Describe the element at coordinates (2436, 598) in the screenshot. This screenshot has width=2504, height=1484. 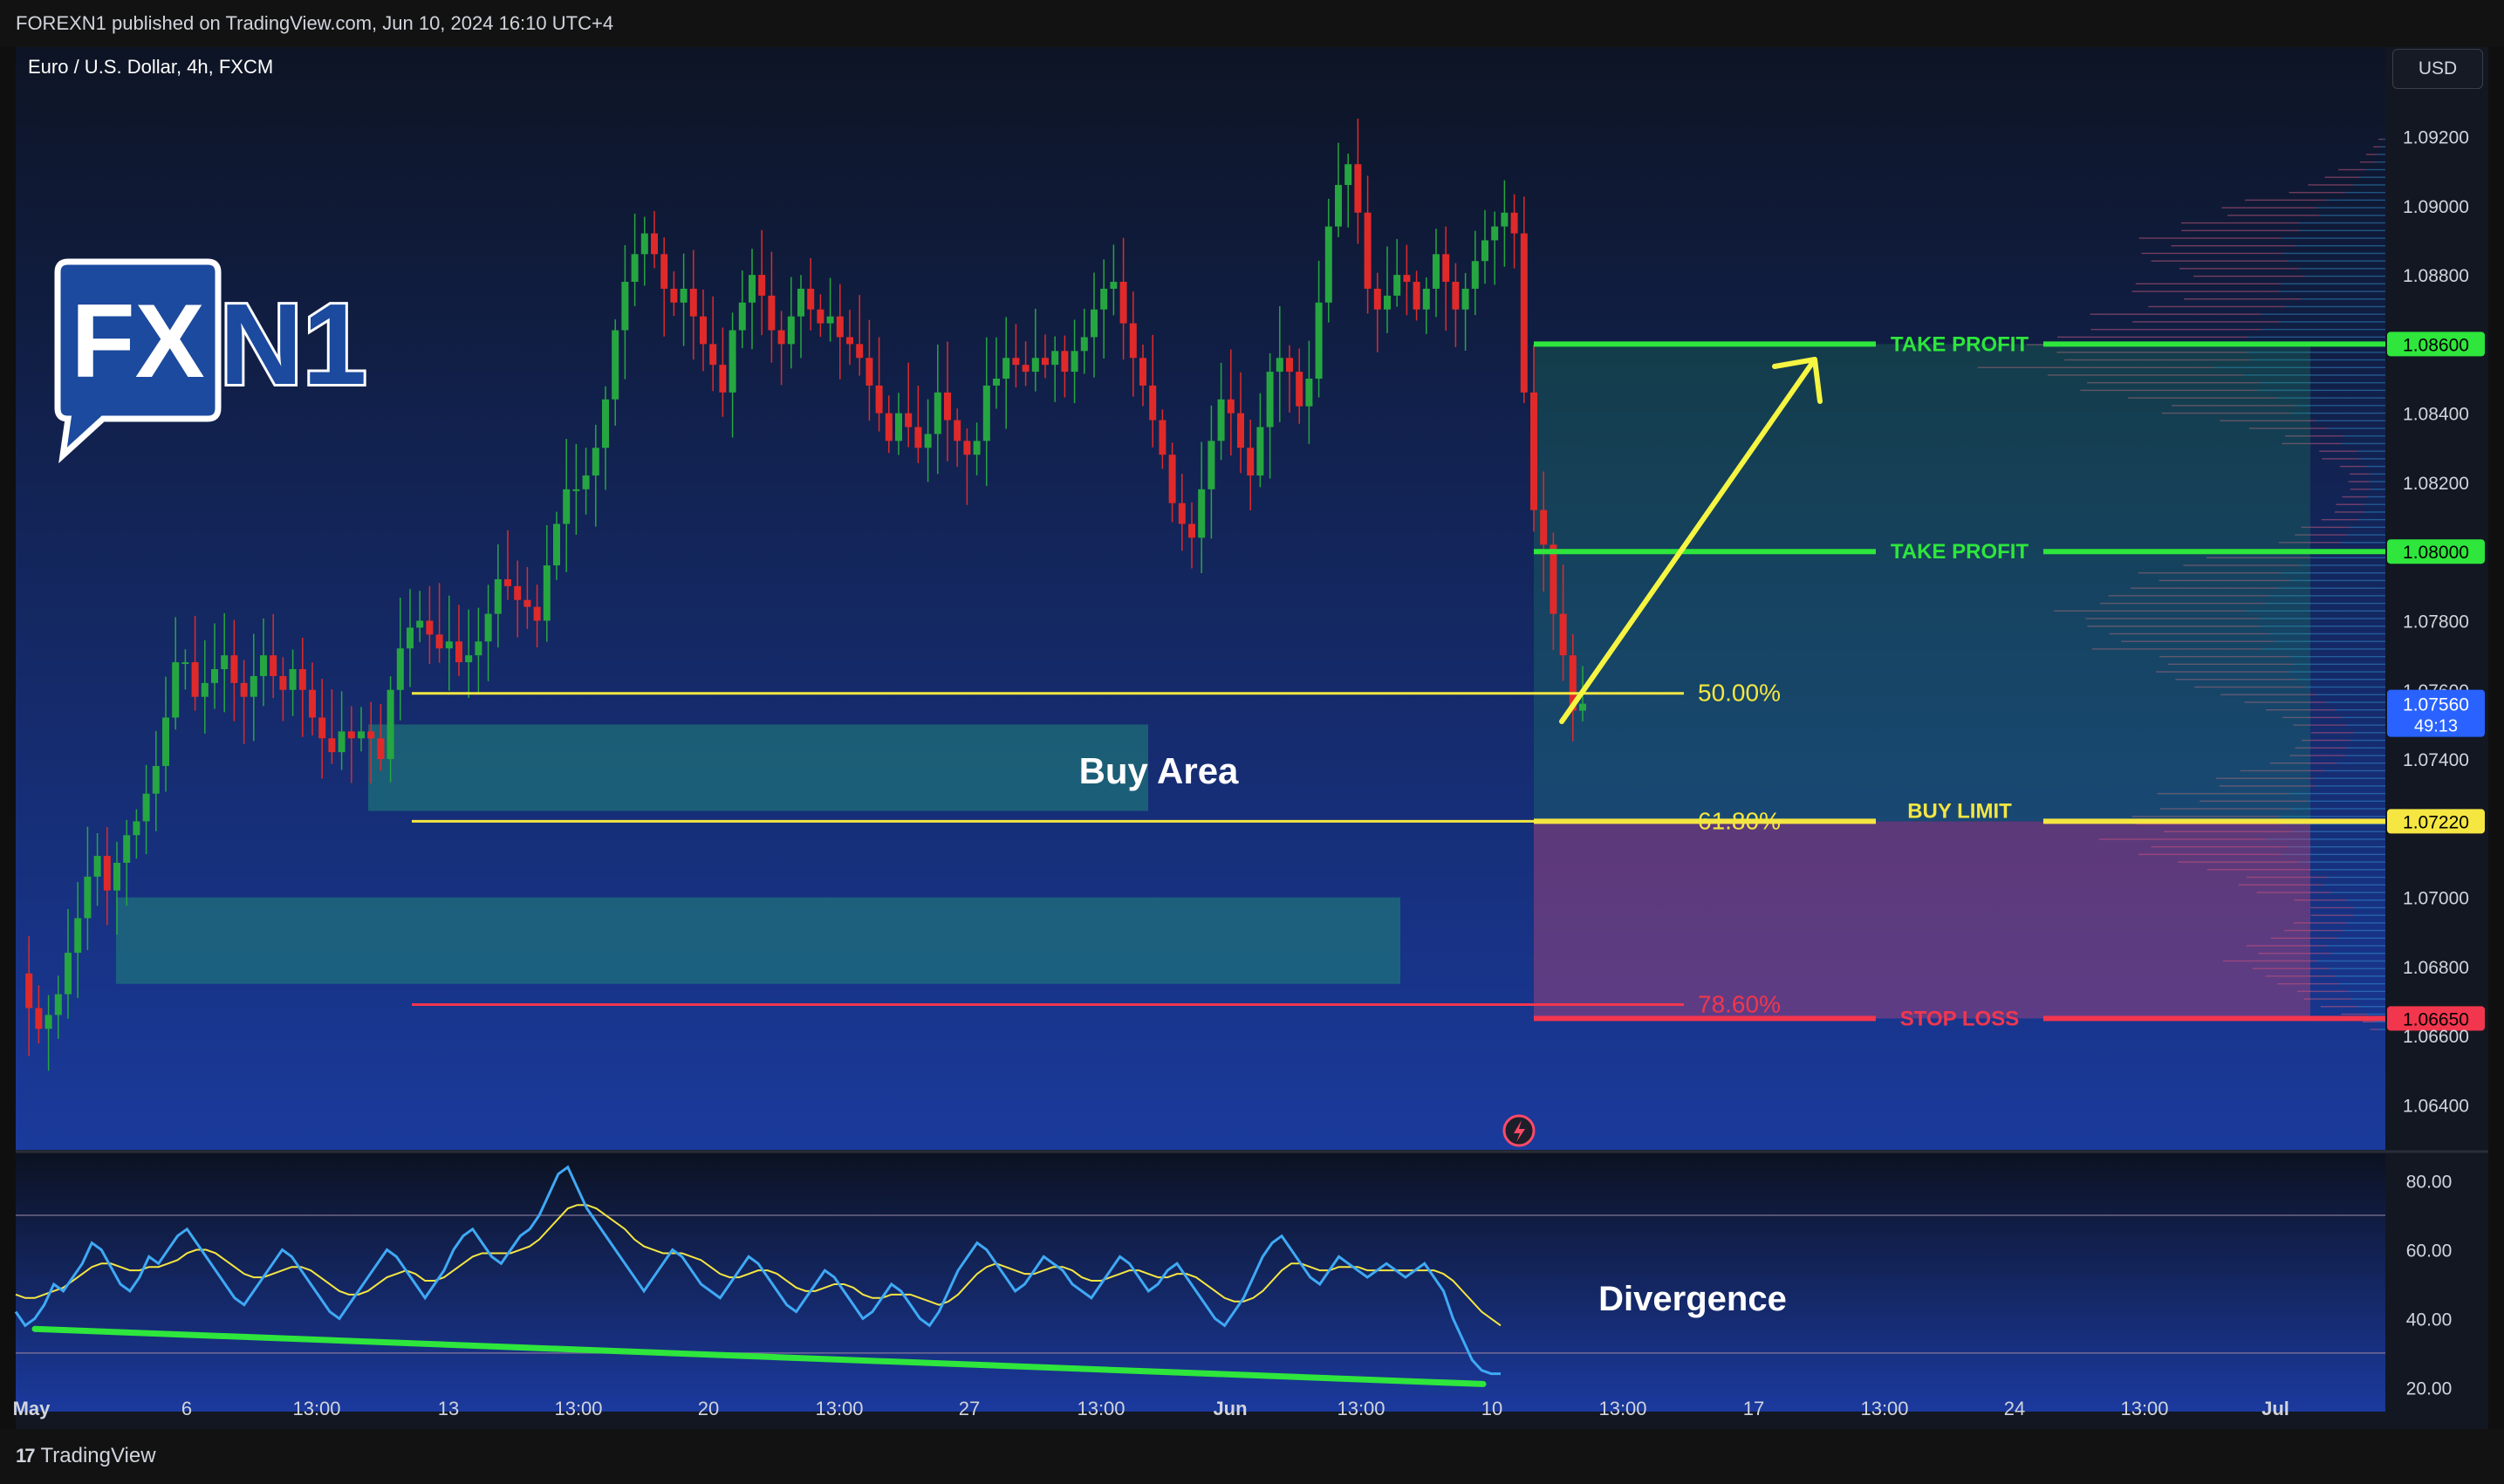
I see `price-axis-background` at that location.